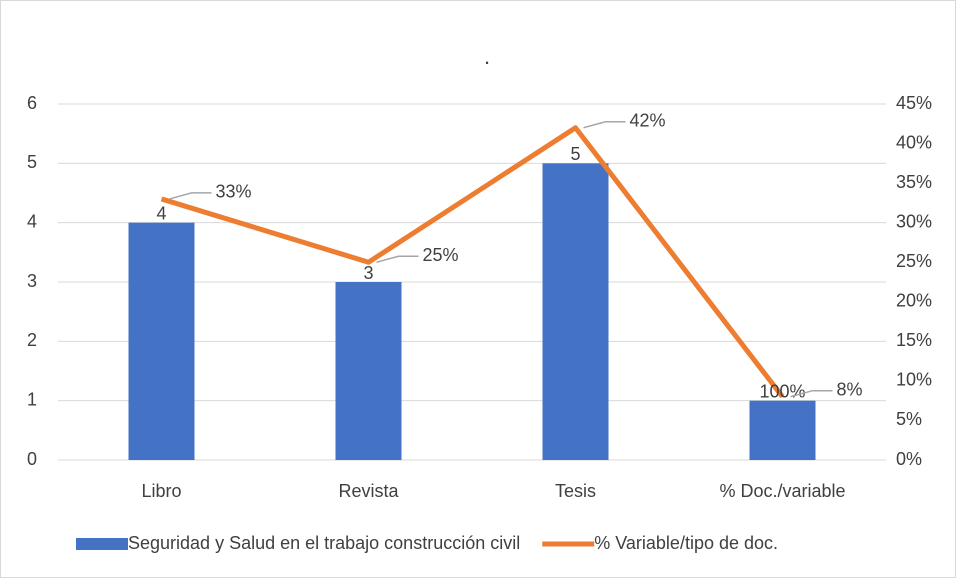  Describe the element at coordinates (32, 340) in the screenshot. I see `y-tick-label: 2` at that location.